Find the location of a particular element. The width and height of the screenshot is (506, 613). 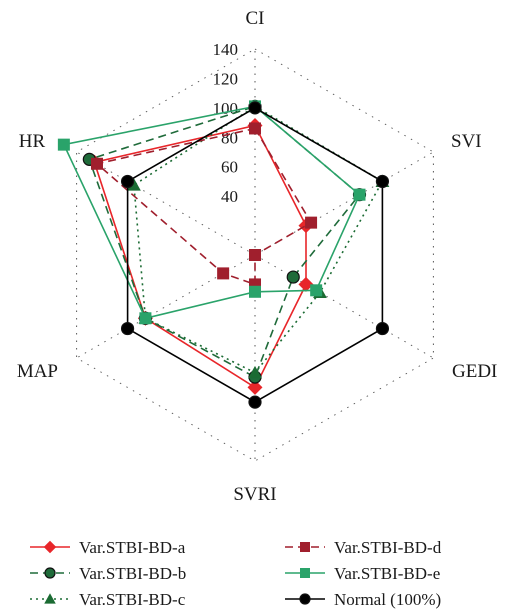

legend-item: Var.STBI-BD-e is located at coordinates (362, 573).